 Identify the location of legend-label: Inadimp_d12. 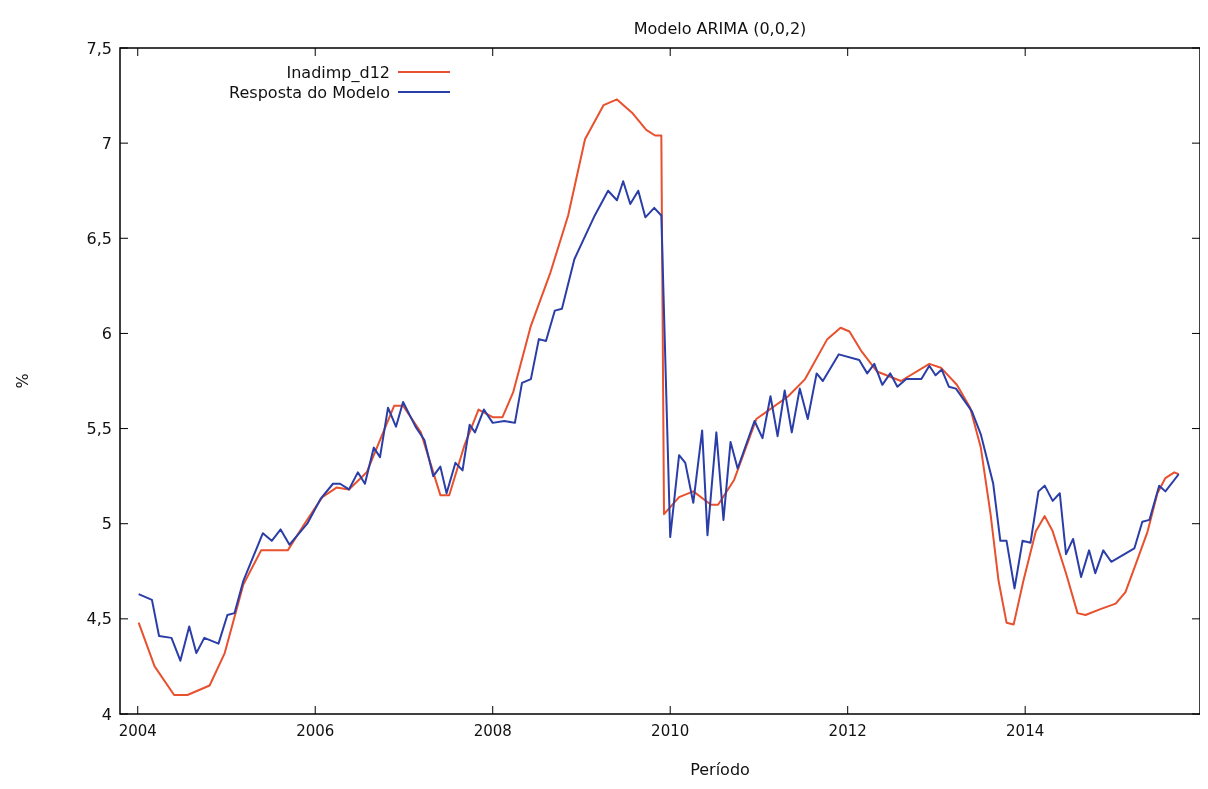
(338, 72).